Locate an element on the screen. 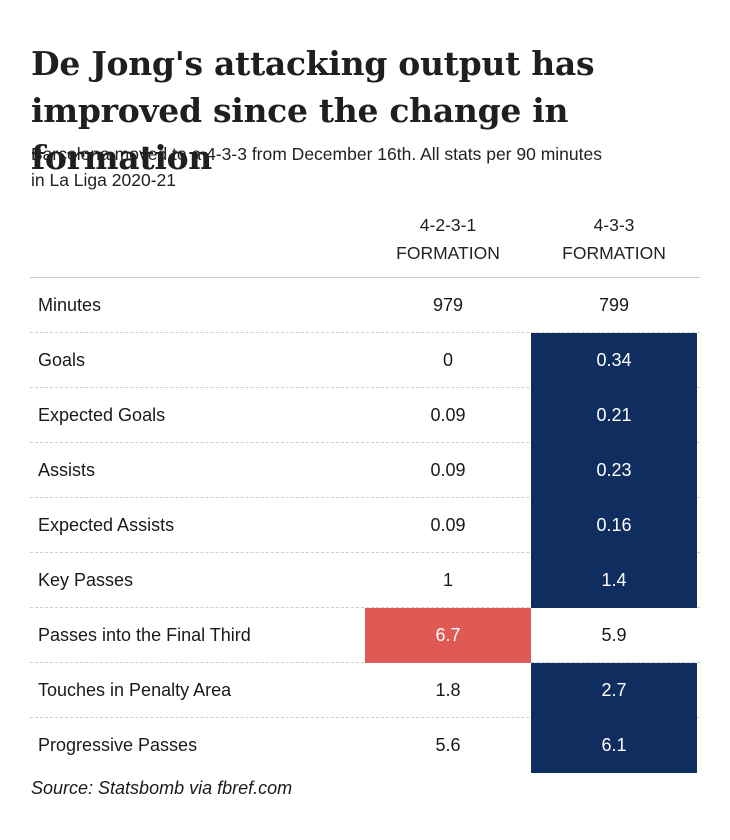  row-label: Passes into the Final Third is located at coordinates (144, 635).